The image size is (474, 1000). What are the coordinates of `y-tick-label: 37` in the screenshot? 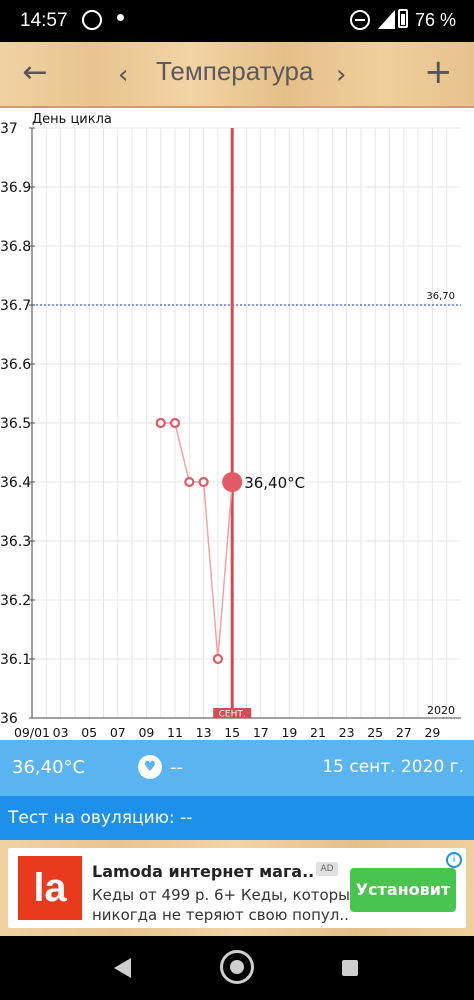 It's located at (9, 129).